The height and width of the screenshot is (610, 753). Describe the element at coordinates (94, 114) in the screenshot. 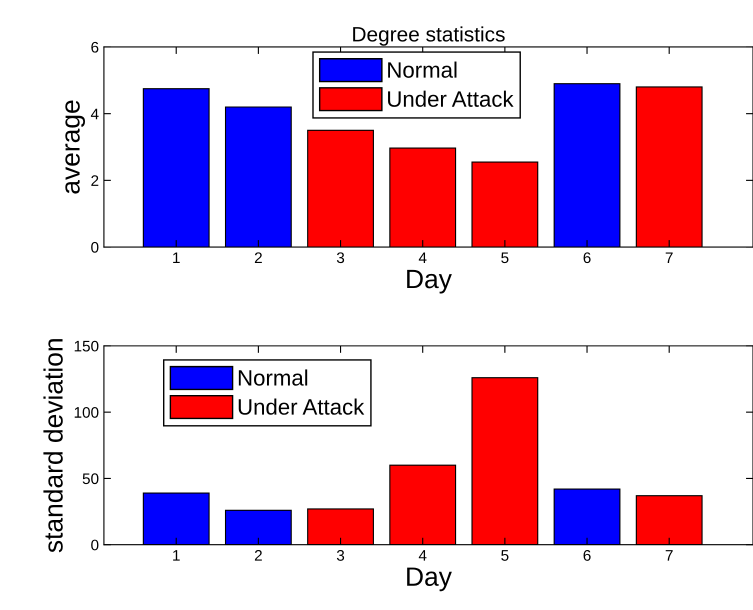

I see `y-tick-label: 4` at that location.